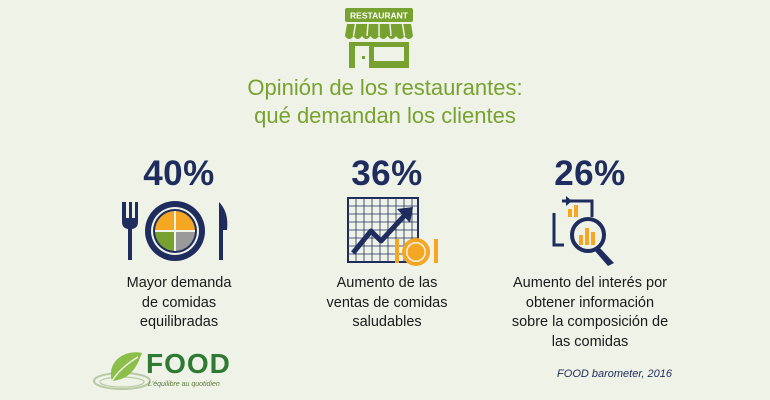  Describe the element at coordinates (387, 322) in the screenshot. I see `desc-line: saludables` at that location.